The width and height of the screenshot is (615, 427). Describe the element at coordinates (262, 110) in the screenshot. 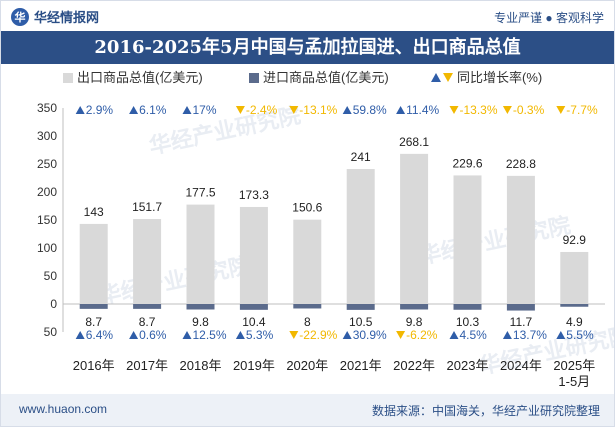

I see `export-growth-label: -2.4%` at that location.